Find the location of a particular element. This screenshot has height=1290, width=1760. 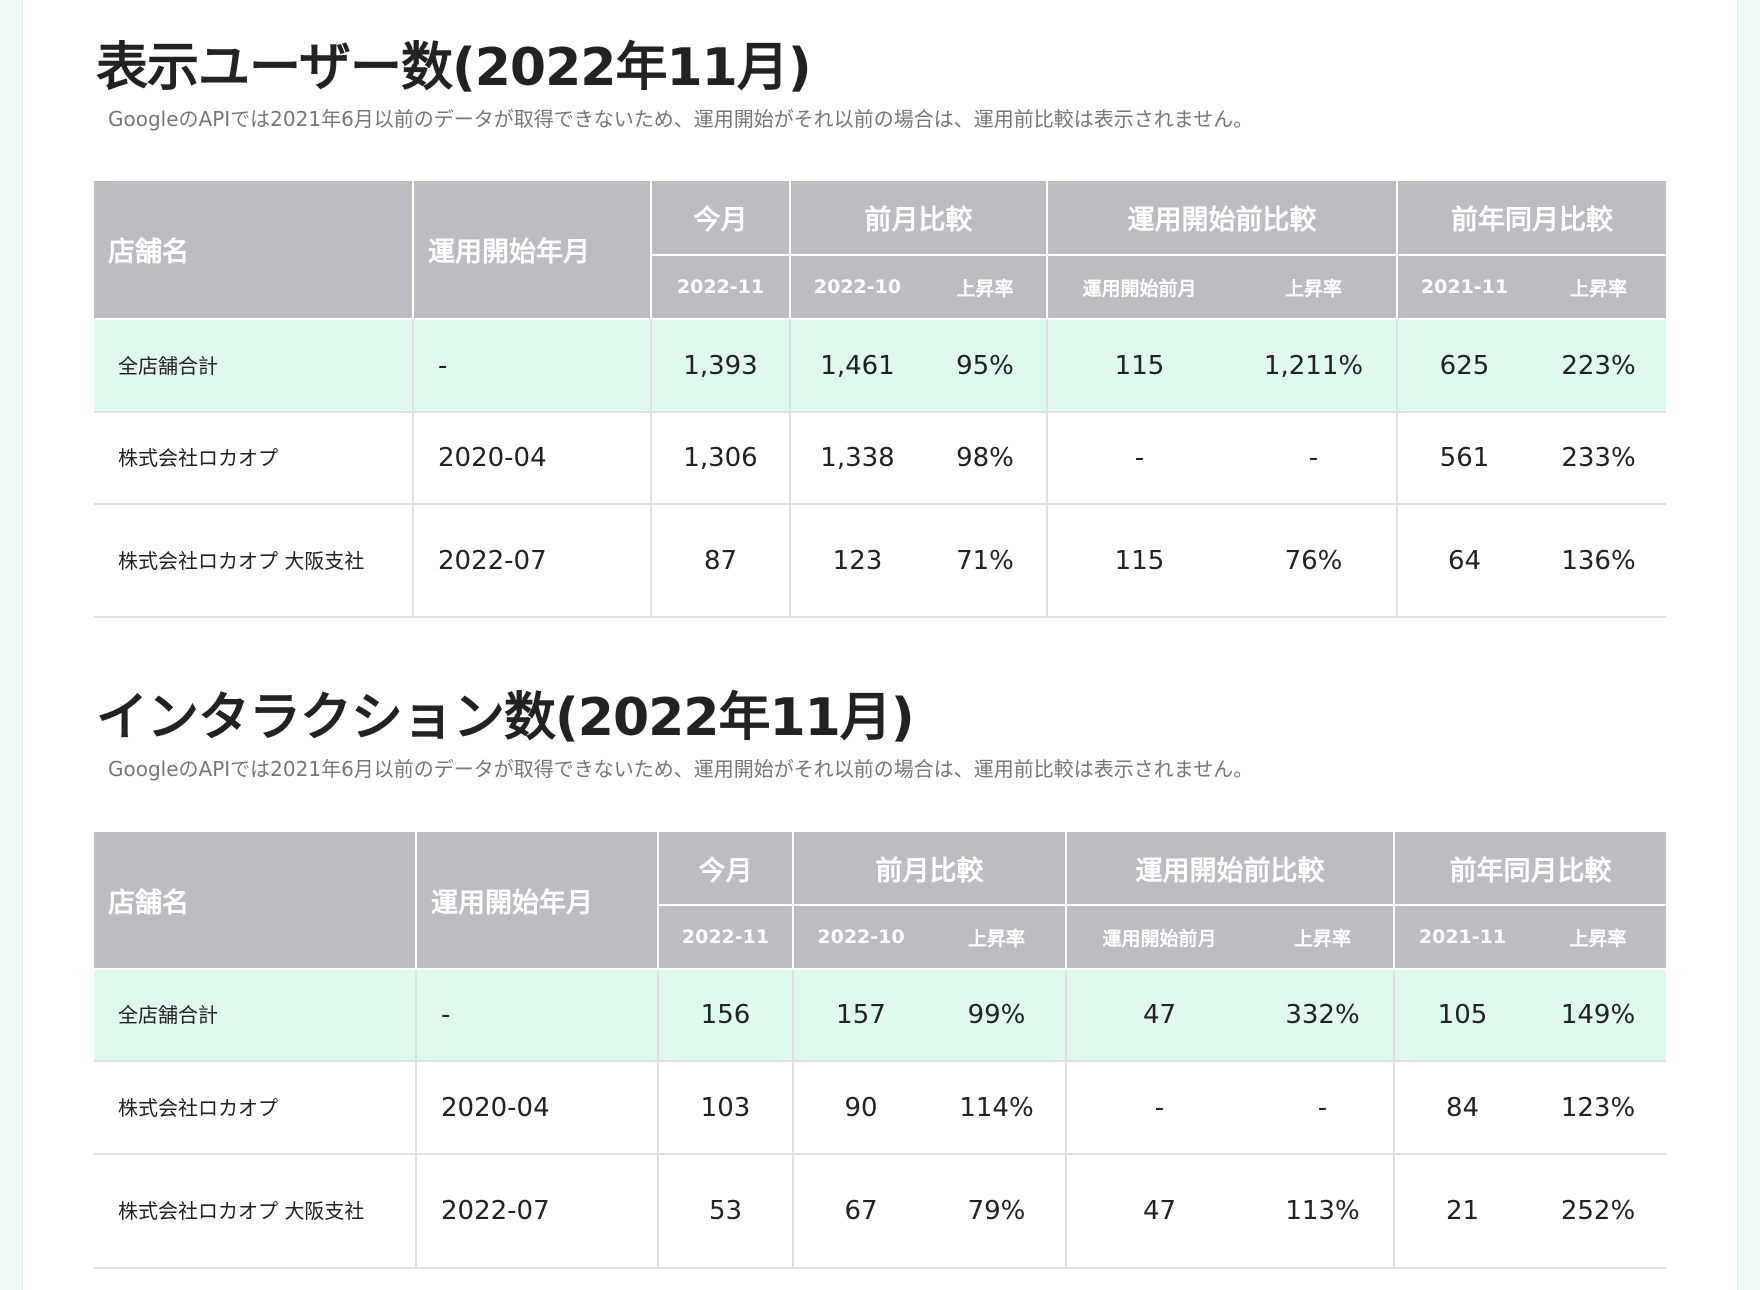

prev-month-value: 1,338 is located at coordinates (856, 458).